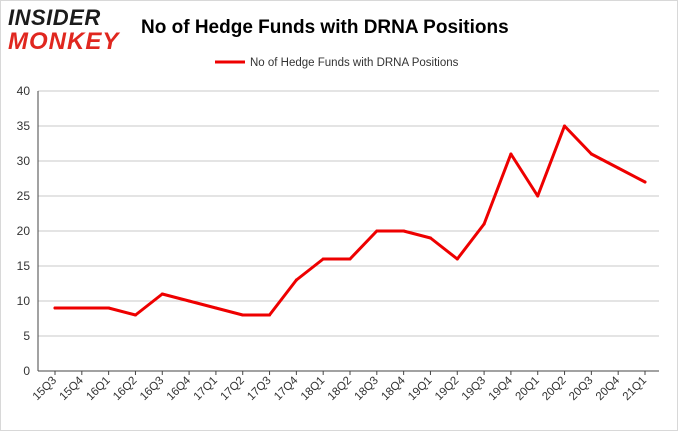 The width and height of the screenshot is (678, 431). I want to click on x-tick-label: 17Q4, so click(286, 388).